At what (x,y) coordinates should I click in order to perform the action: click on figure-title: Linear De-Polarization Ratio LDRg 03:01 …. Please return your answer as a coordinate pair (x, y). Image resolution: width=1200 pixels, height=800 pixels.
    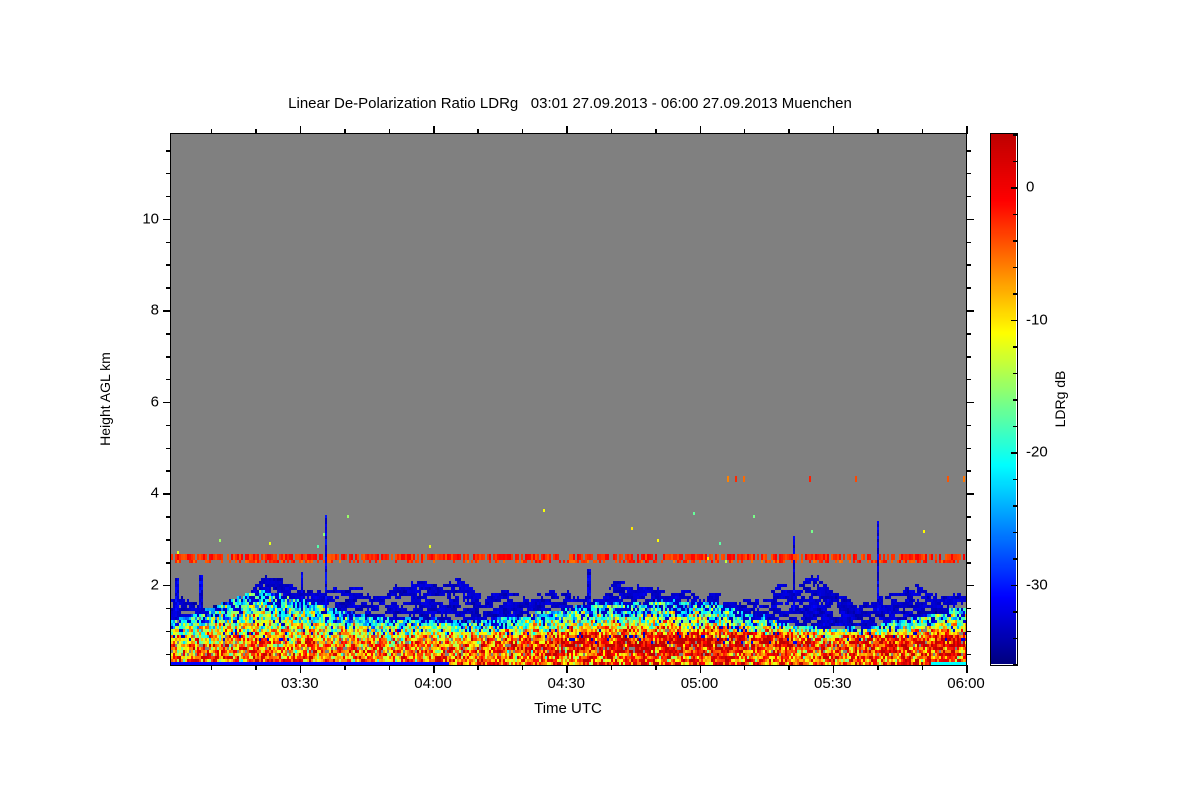
    Looking at the image, I should click on (570, 103).